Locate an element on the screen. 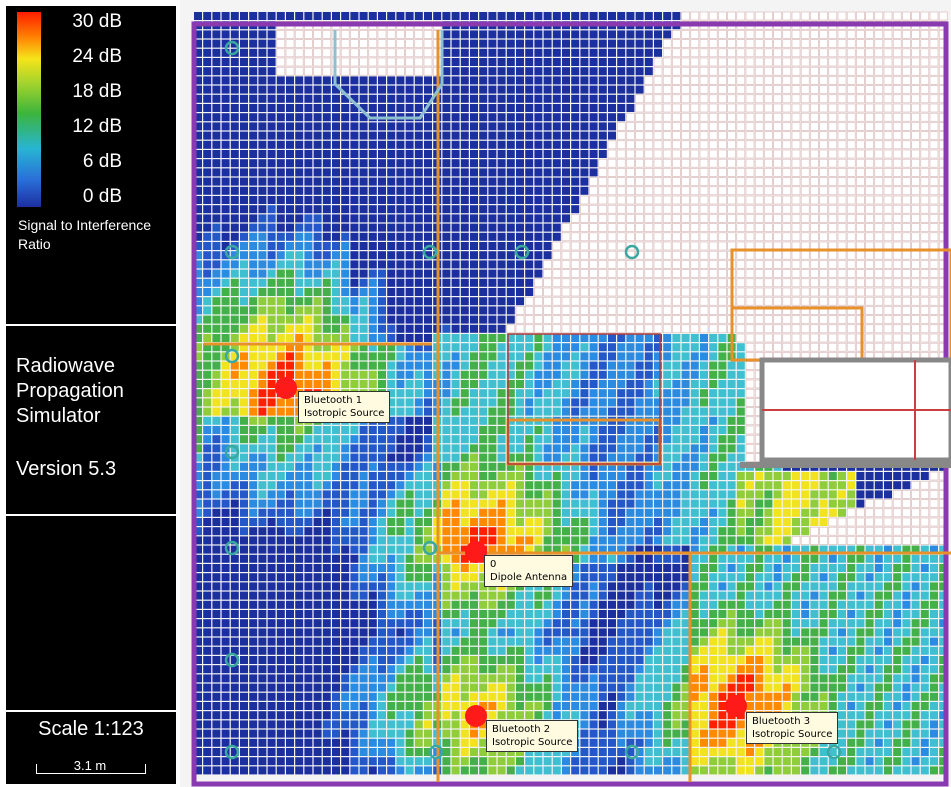 This screenshot has width=951, height=787. scale-ratio: Scale 1:123 is located at coordinates (91, 729).